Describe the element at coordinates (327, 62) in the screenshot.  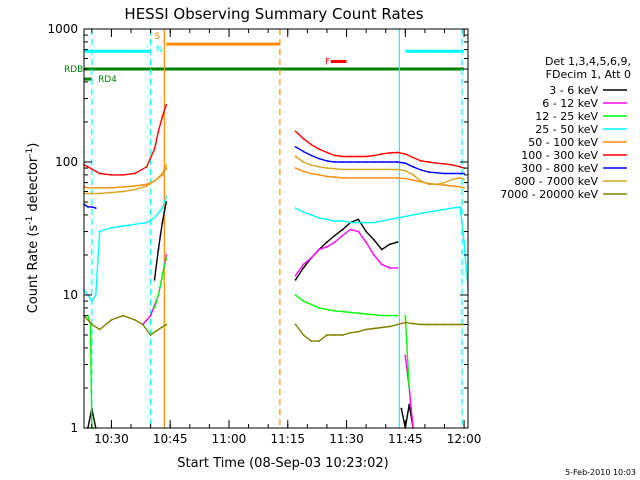
I see `flag-label-f: F` at that location.